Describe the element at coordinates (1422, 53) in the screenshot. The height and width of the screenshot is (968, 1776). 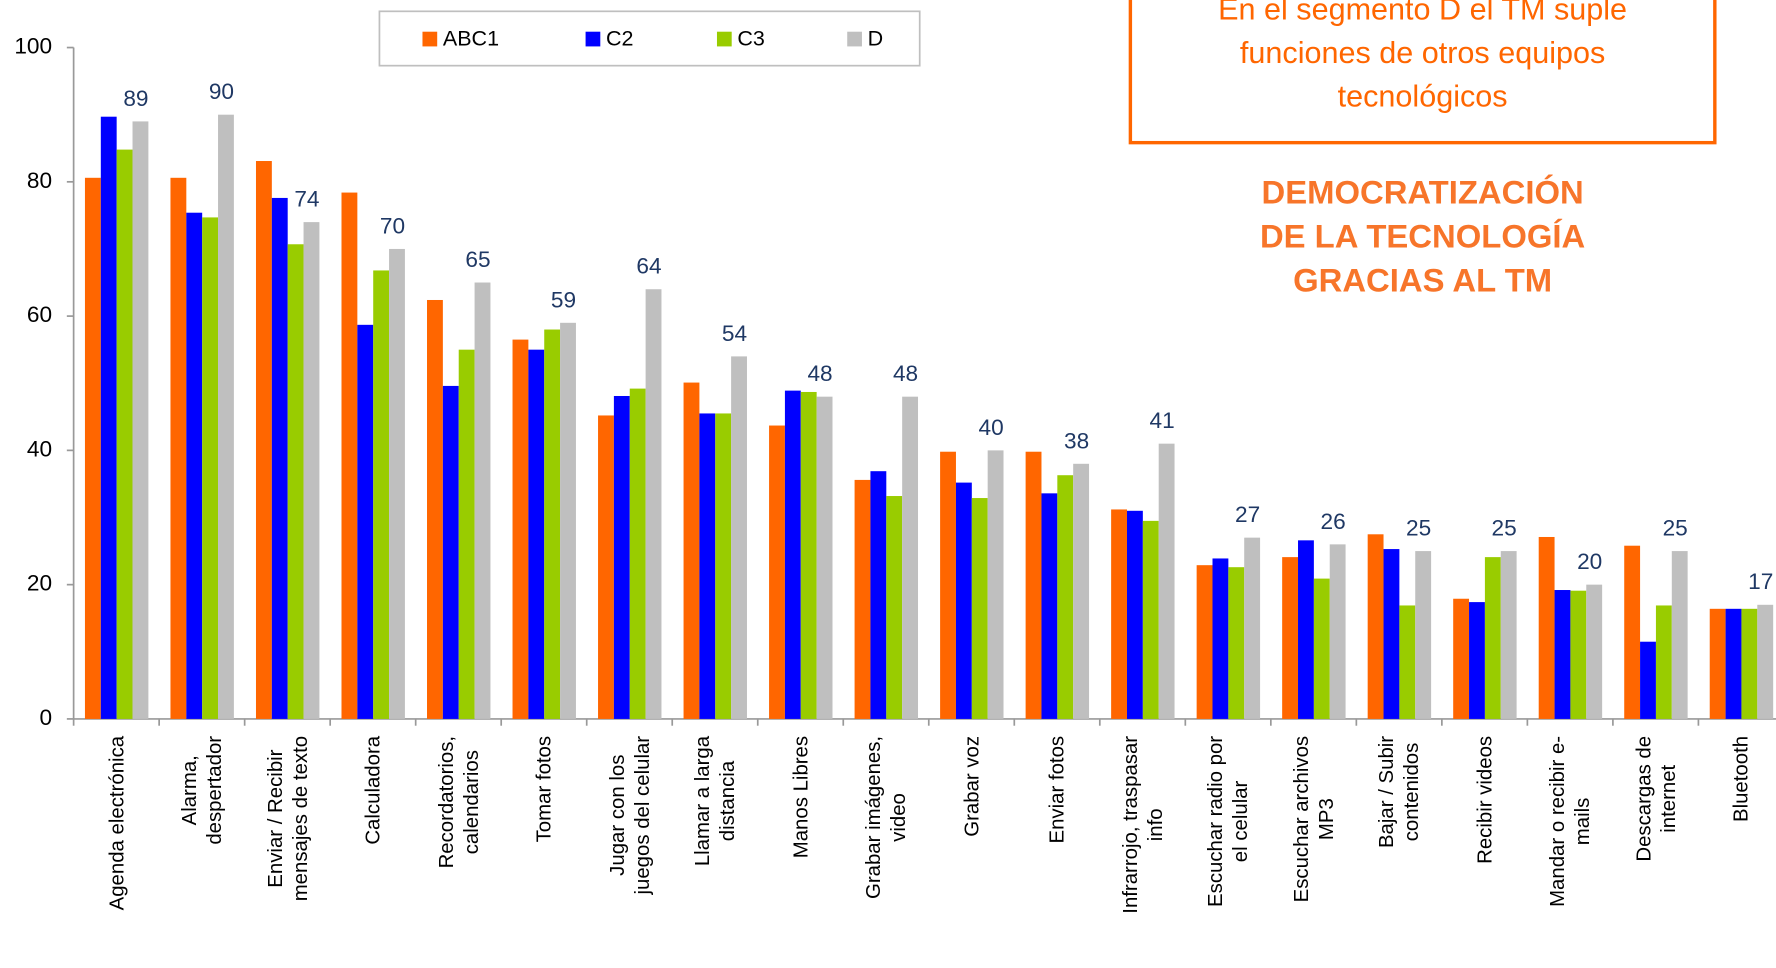
I see `annotation-text: funciones de otros equipos` at that location.